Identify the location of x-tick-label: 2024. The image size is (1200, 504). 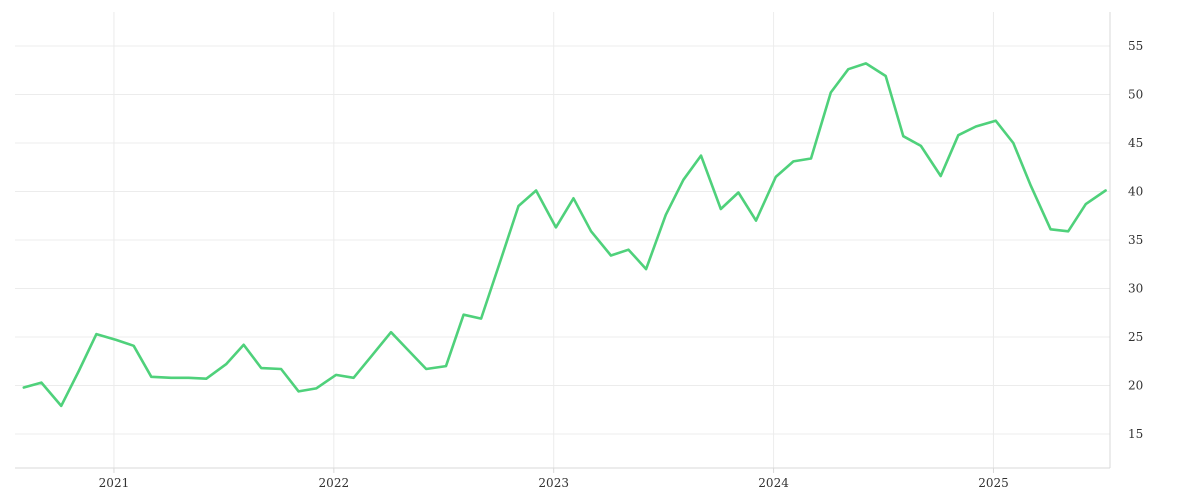
(773, 483).